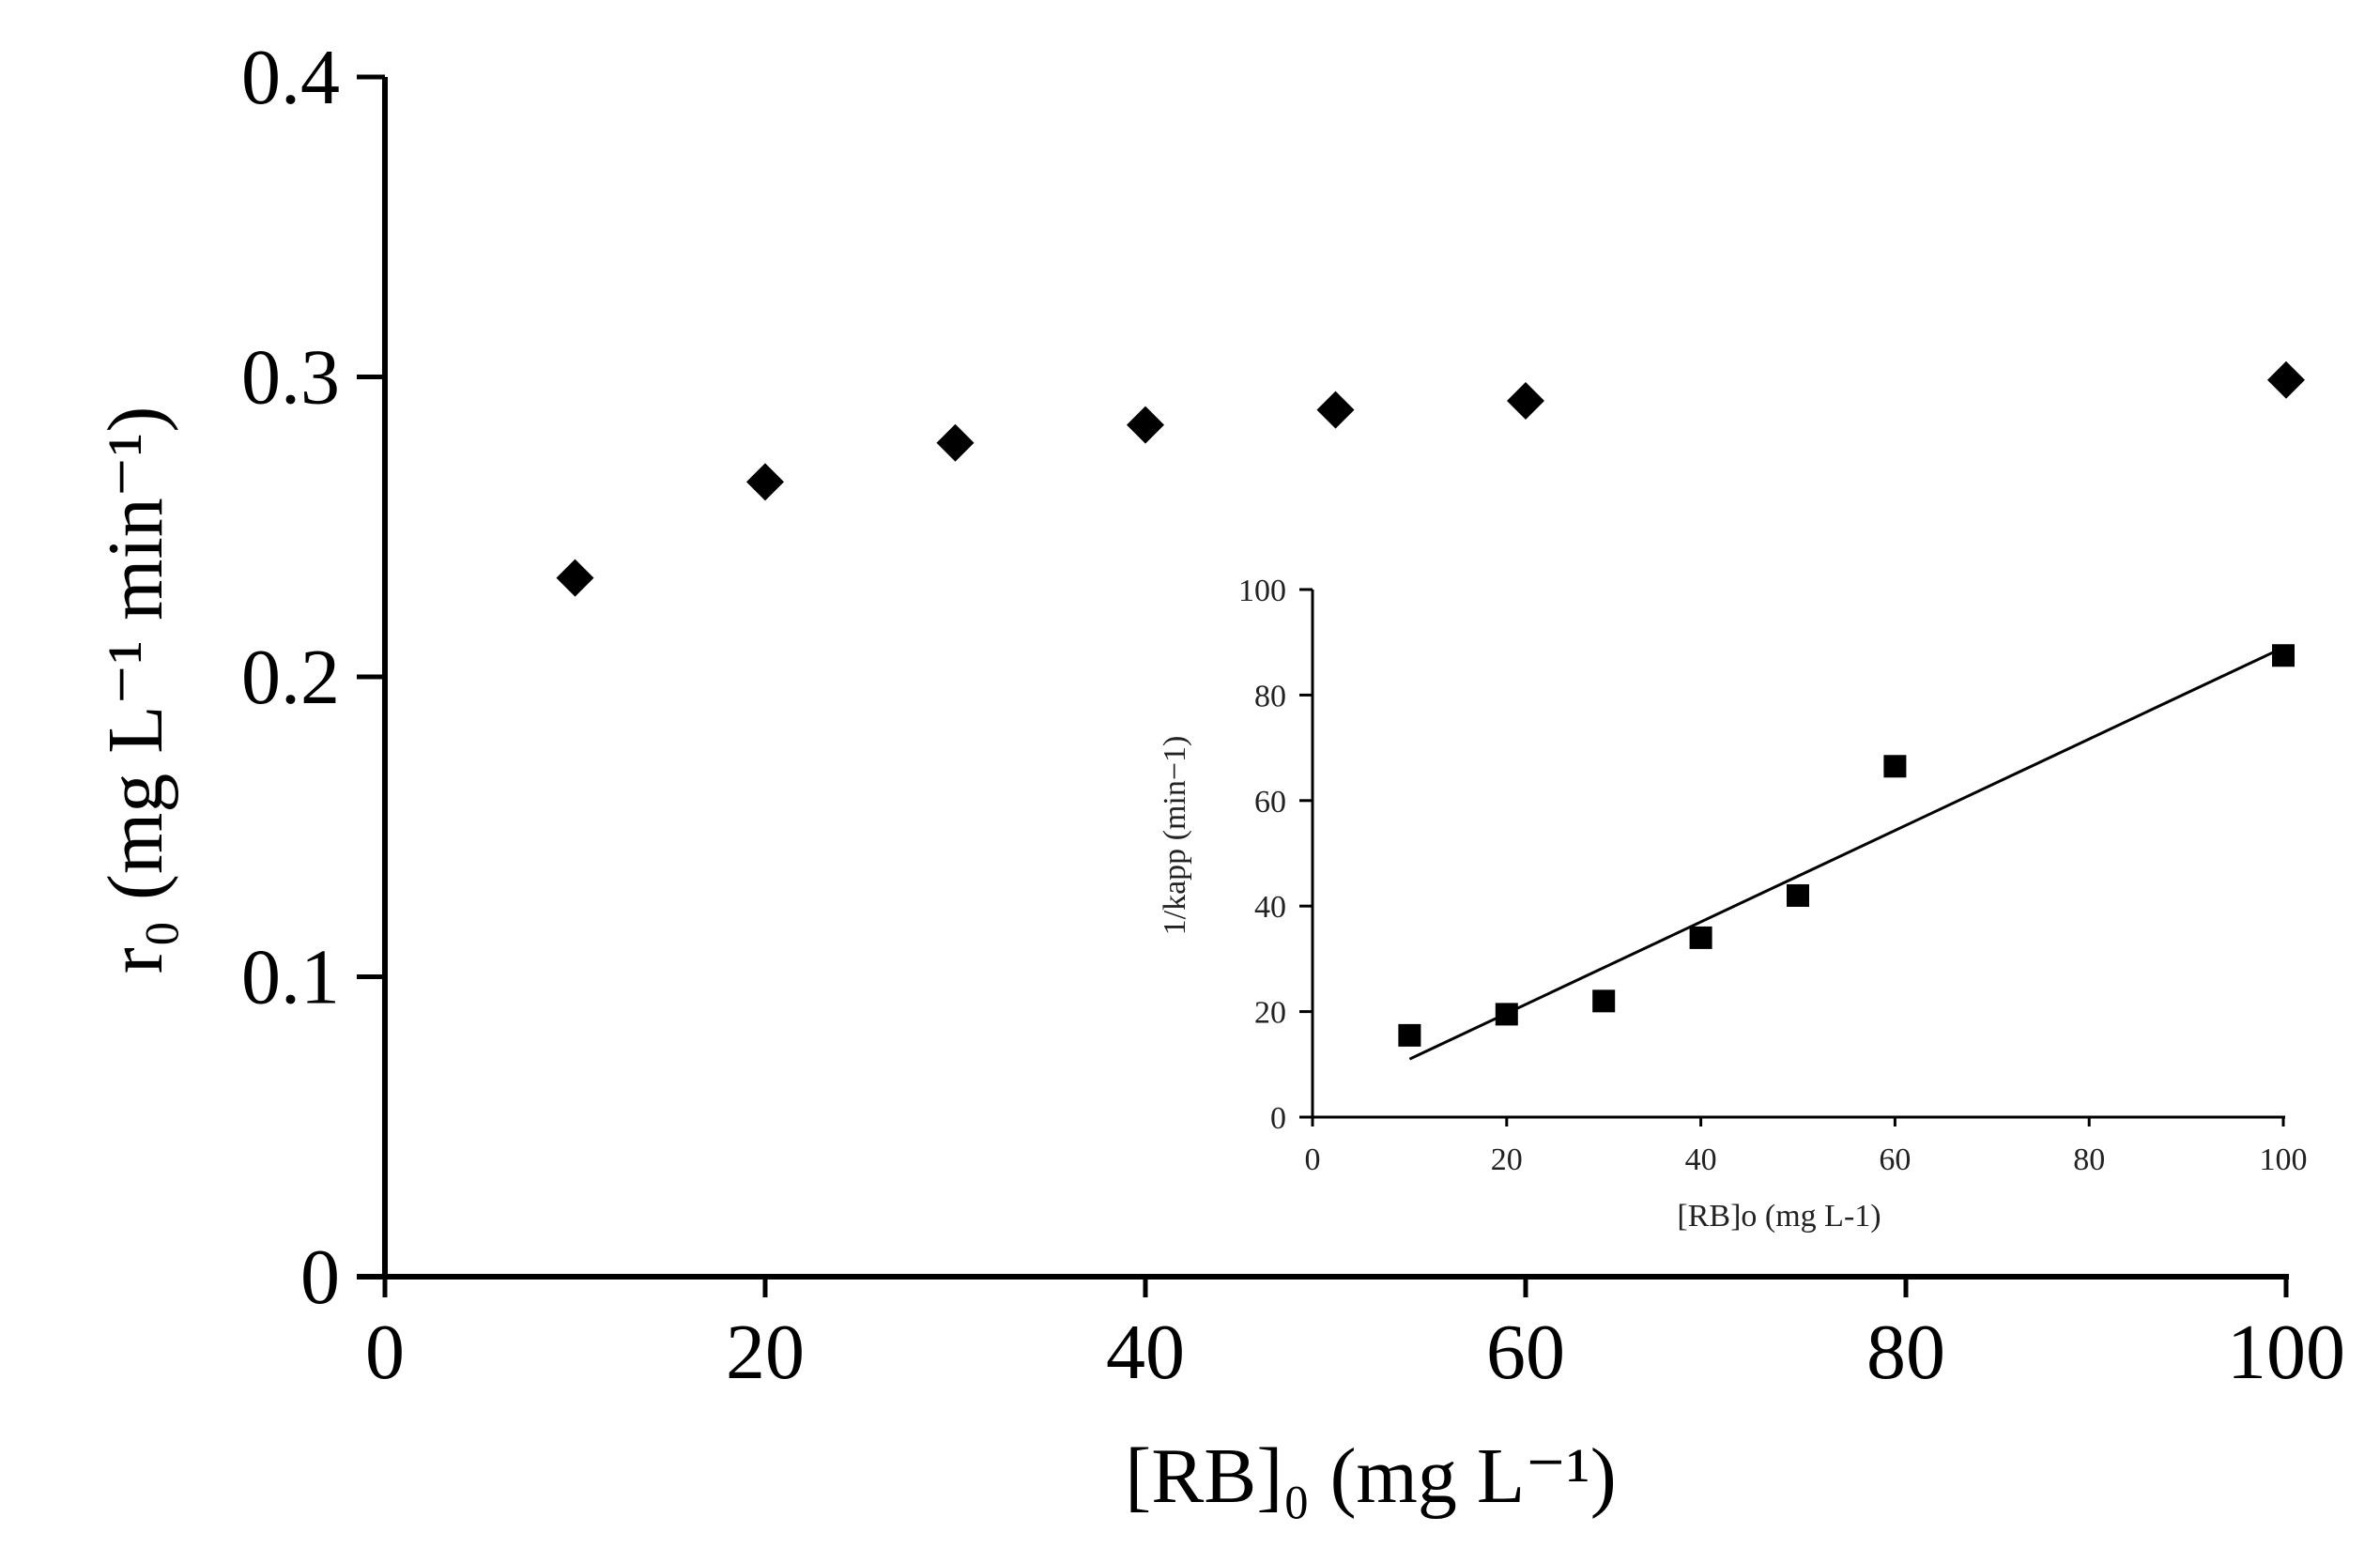 Image resolution: width=2380 pixels, height=1548 pixels. What do you see at coordinates (1145, 1353) in the screenshot?
I see `main-x-tick-label: 40` at bounding box center [1145, 1353].